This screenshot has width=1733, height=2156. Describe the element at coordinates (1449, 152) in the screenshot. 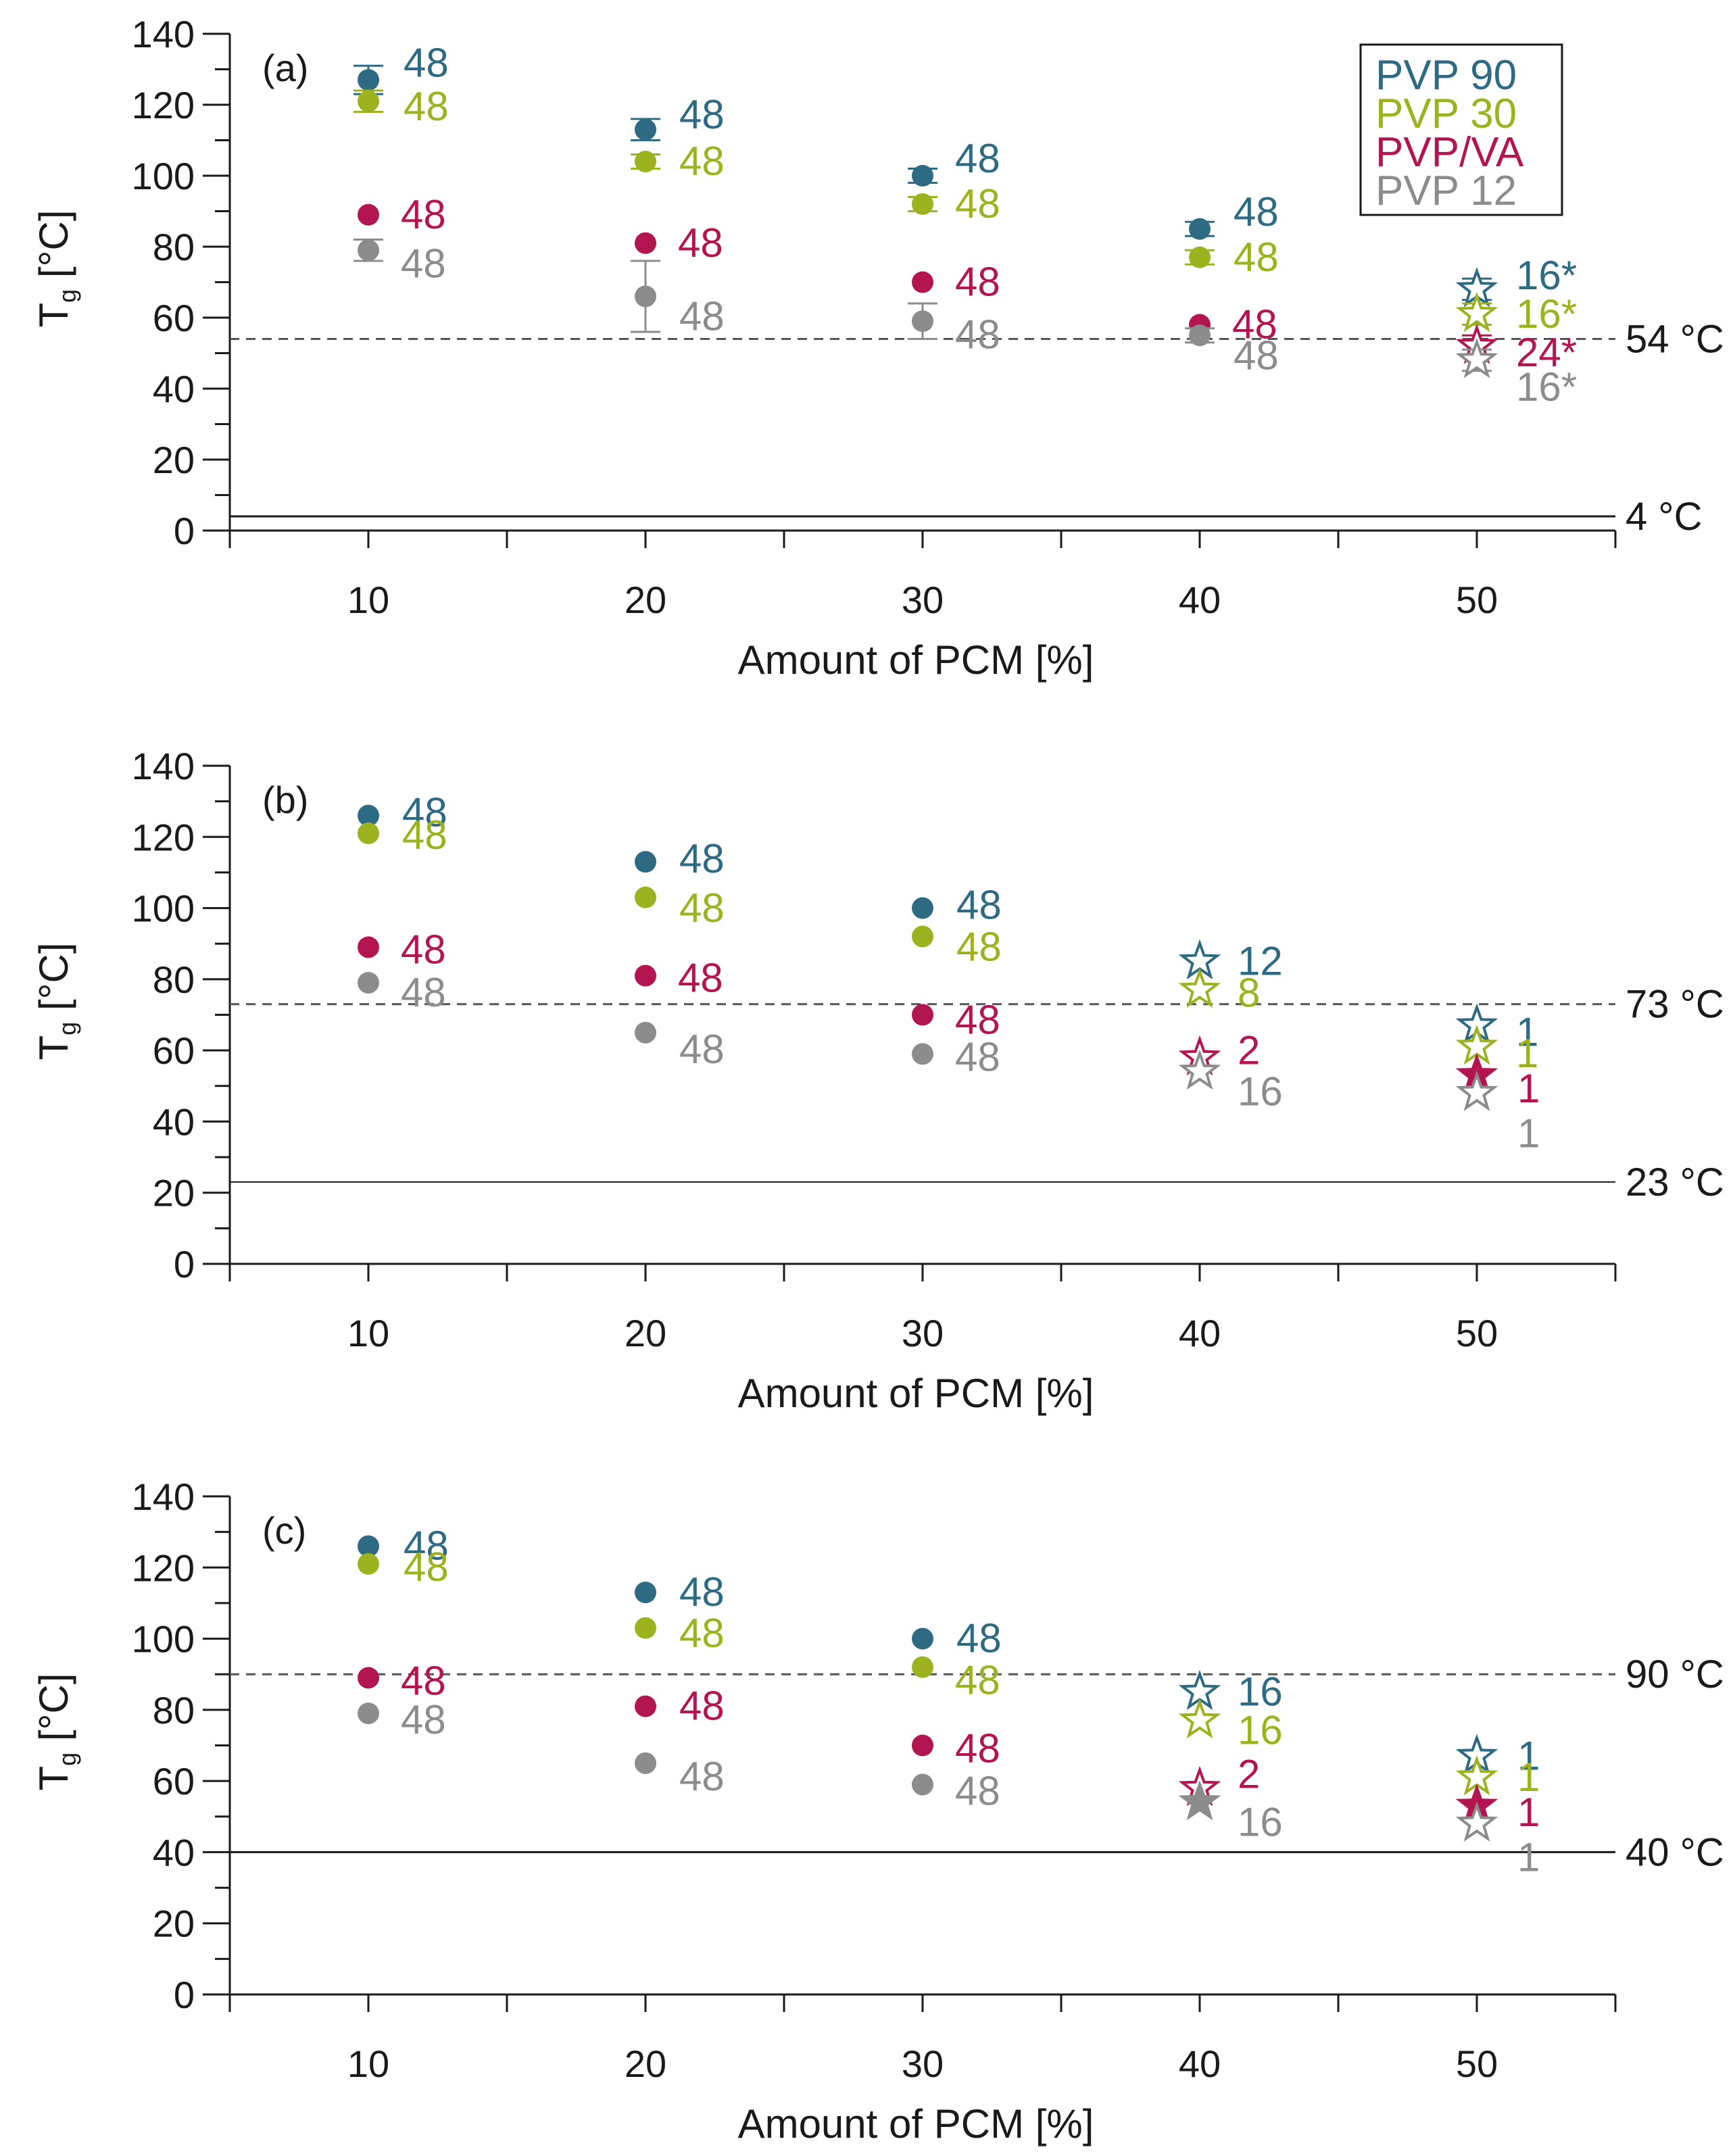

I see `legend-entry: PVP/VA` at that location.